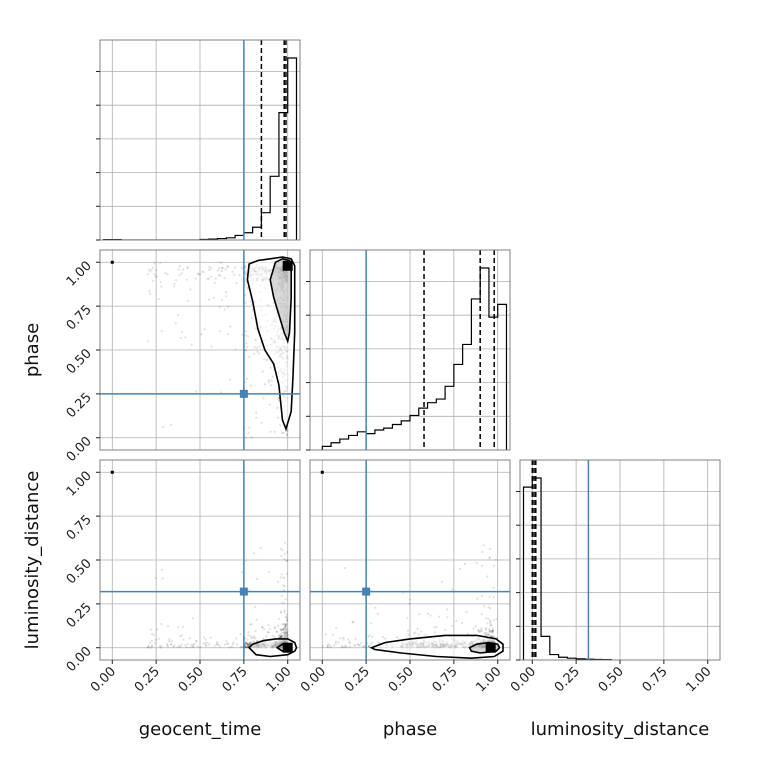 The height and width of the screenshot is (760, 760). I want to click on y-ticks, so click(518, 575).